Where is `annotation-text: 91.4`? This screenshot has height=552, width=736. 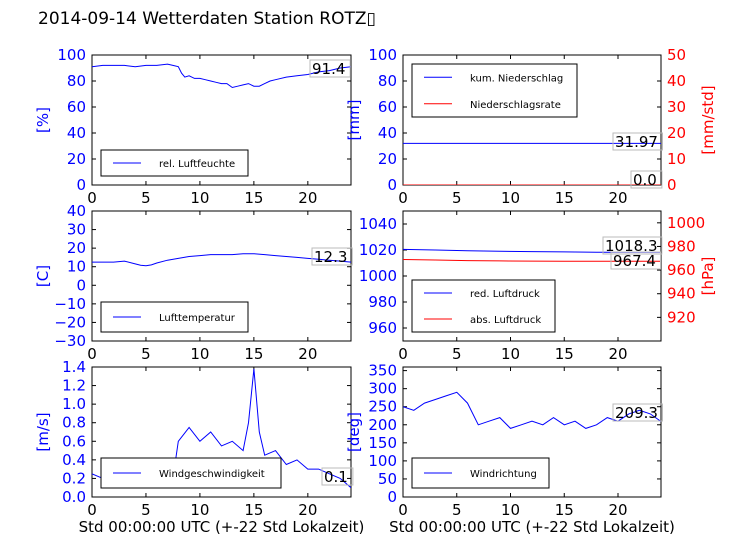 annotation-text: 91.4 is located at coordinates (328, 69).